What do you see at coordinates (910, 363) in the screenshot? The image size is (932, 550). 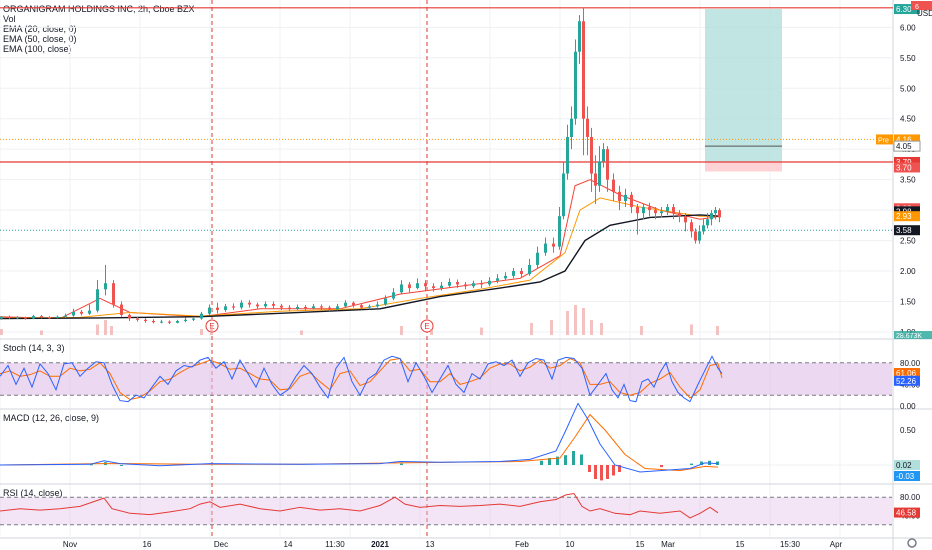 I see `stoch-tick: 80.00` at bounding box center [910, 363].